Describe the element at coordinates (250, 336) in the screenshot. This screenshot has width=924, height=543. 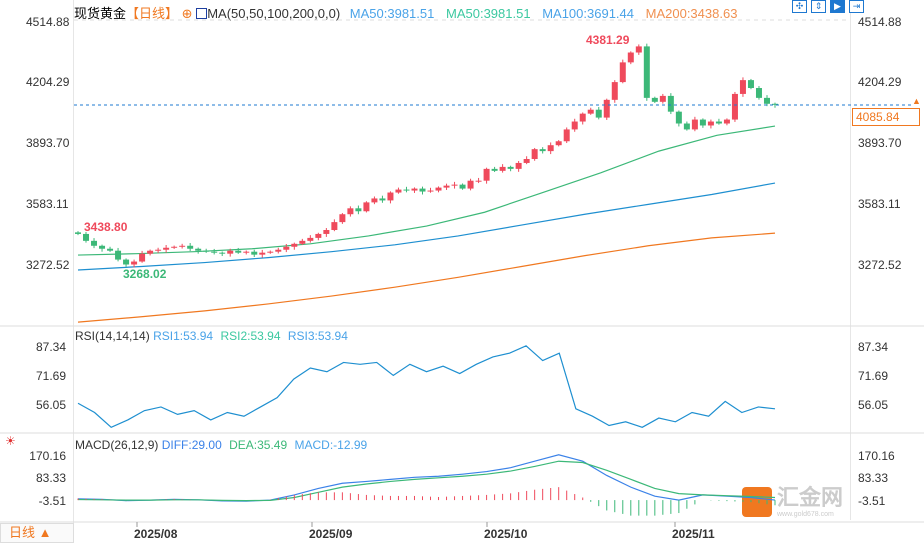
I see `rsi2-value: RSI2:53.94` at that location.